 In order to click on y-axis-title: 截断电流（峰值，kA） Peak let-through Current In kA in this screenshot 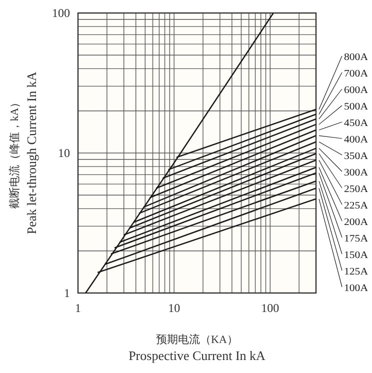, I will do `click(23, 152)`.